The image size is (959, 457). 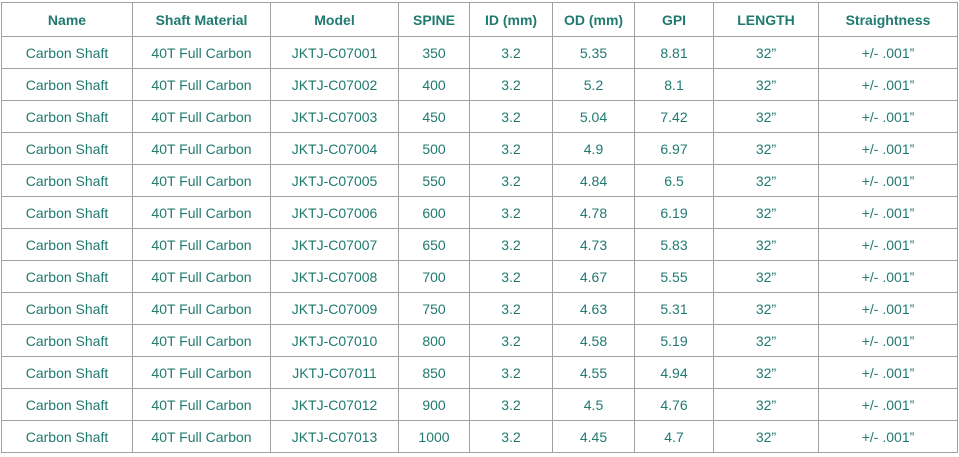 I want to click on header-cell: LENGTH, so click(x=766, y=19).